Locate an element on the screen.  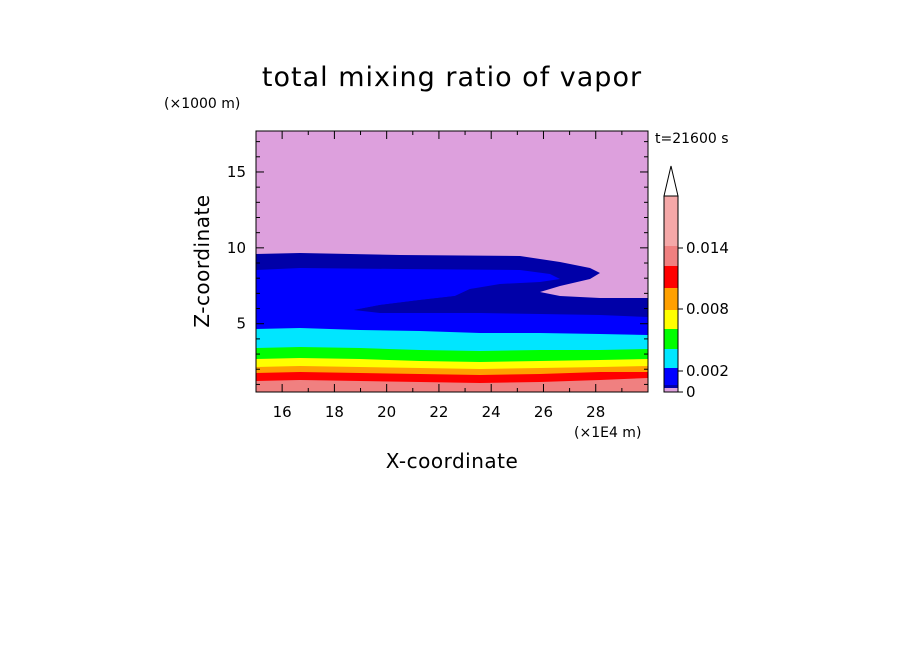
y-tick-label: 15 is located at coordinates (236, 172).